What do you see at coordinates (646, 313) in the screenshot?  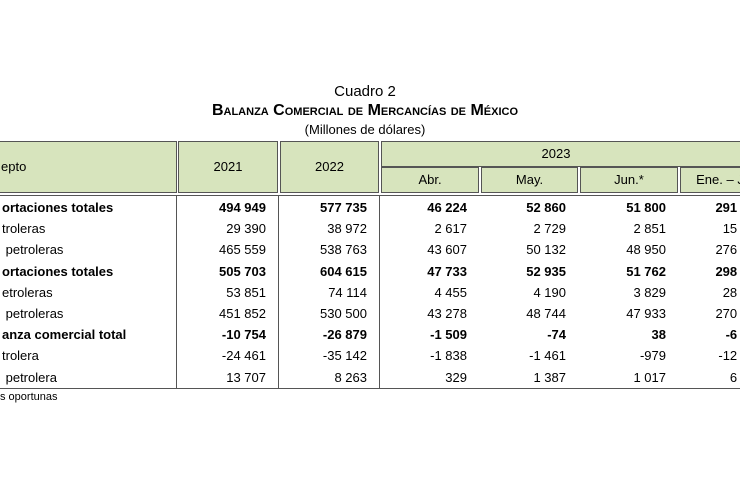 I see `cell-value: 47 933` at bounding box center [646, 313].